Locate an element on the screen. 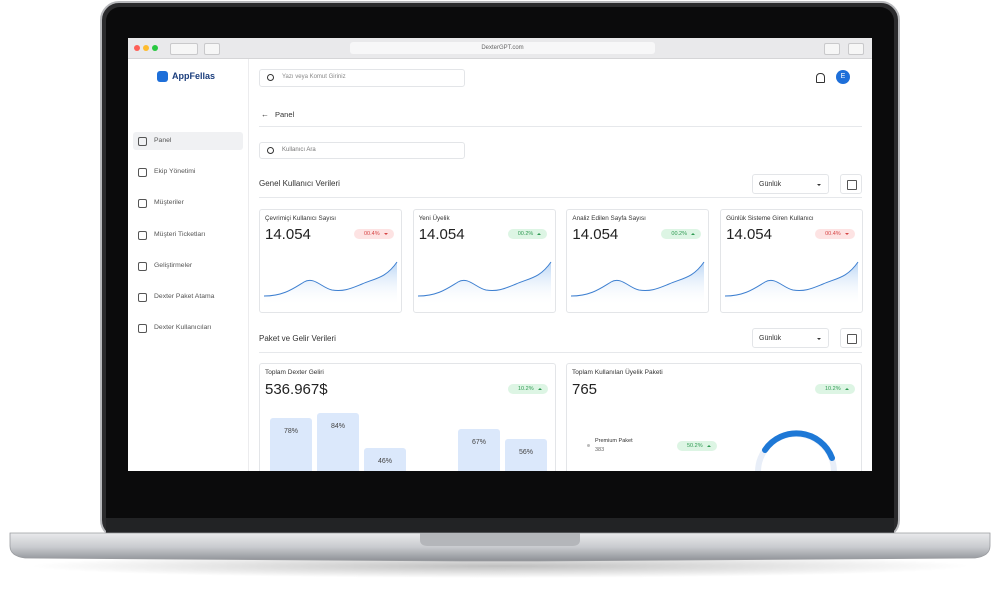 The height and width of the screenshot is (589, 1000). section-title: Paket ve Gelir Verileri is located at coordinates (297, 338).